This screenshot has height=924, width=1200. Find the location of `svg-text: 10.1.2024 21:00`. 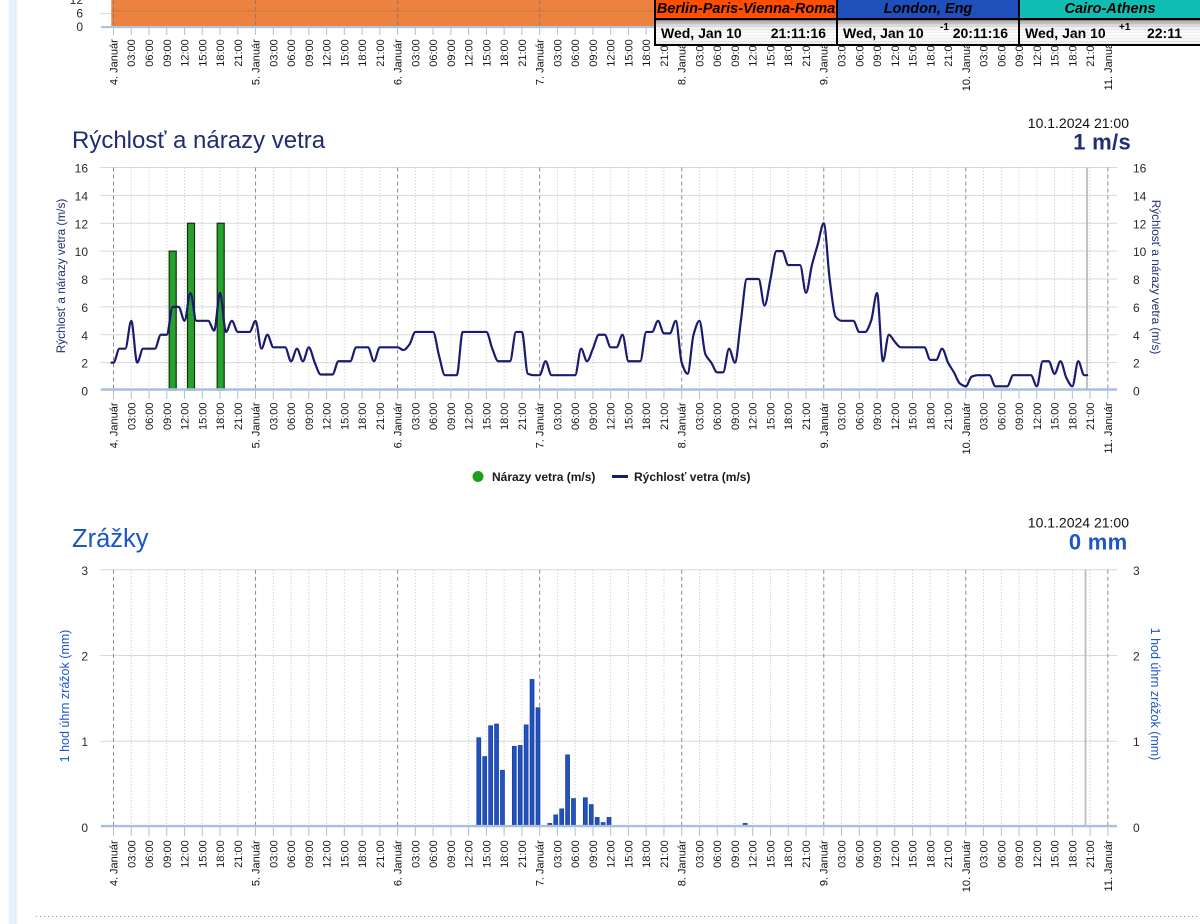

svg-text: 10.1.2024 21:00 is located at coordinates (1078, 523).